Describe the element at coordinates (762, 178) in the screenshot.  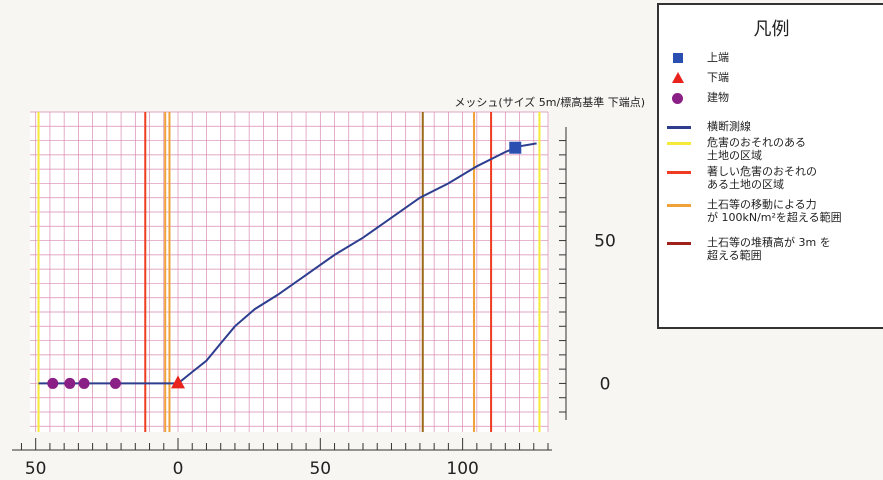
I see `legend-label: 著しい危害のおそれの ある土地の区域` at that location.